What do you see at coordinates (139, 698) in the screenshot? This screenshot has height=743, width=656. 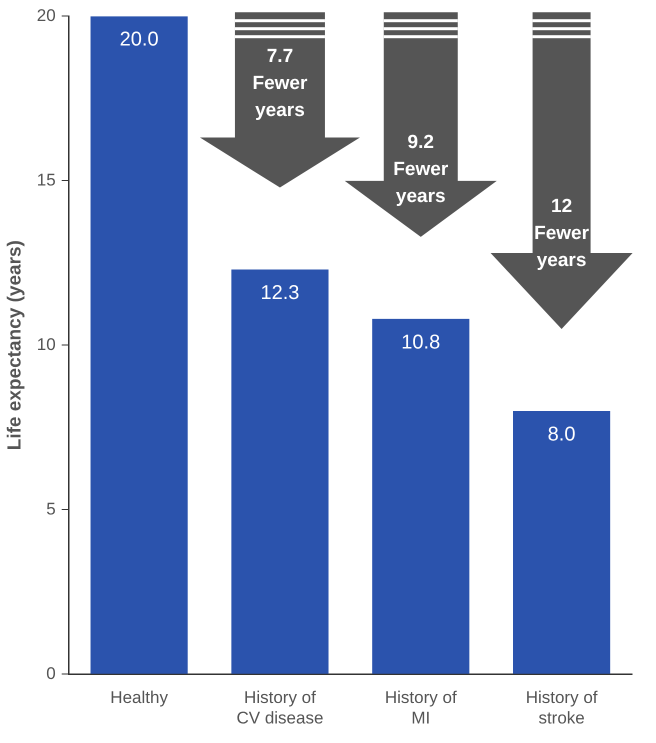 I see `x-tick-label: Healthy` at bounding box center [139, 698].